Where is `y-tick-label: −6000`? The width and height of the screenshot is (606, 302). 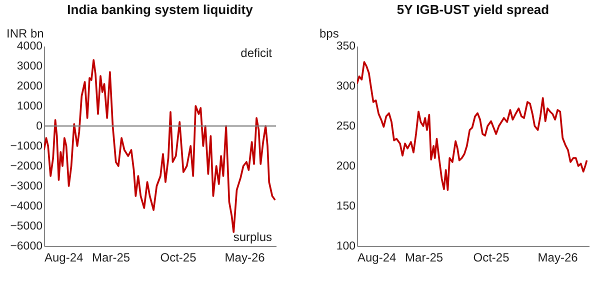
y-tick-label: −6000 is located at coordinates (26, 246).